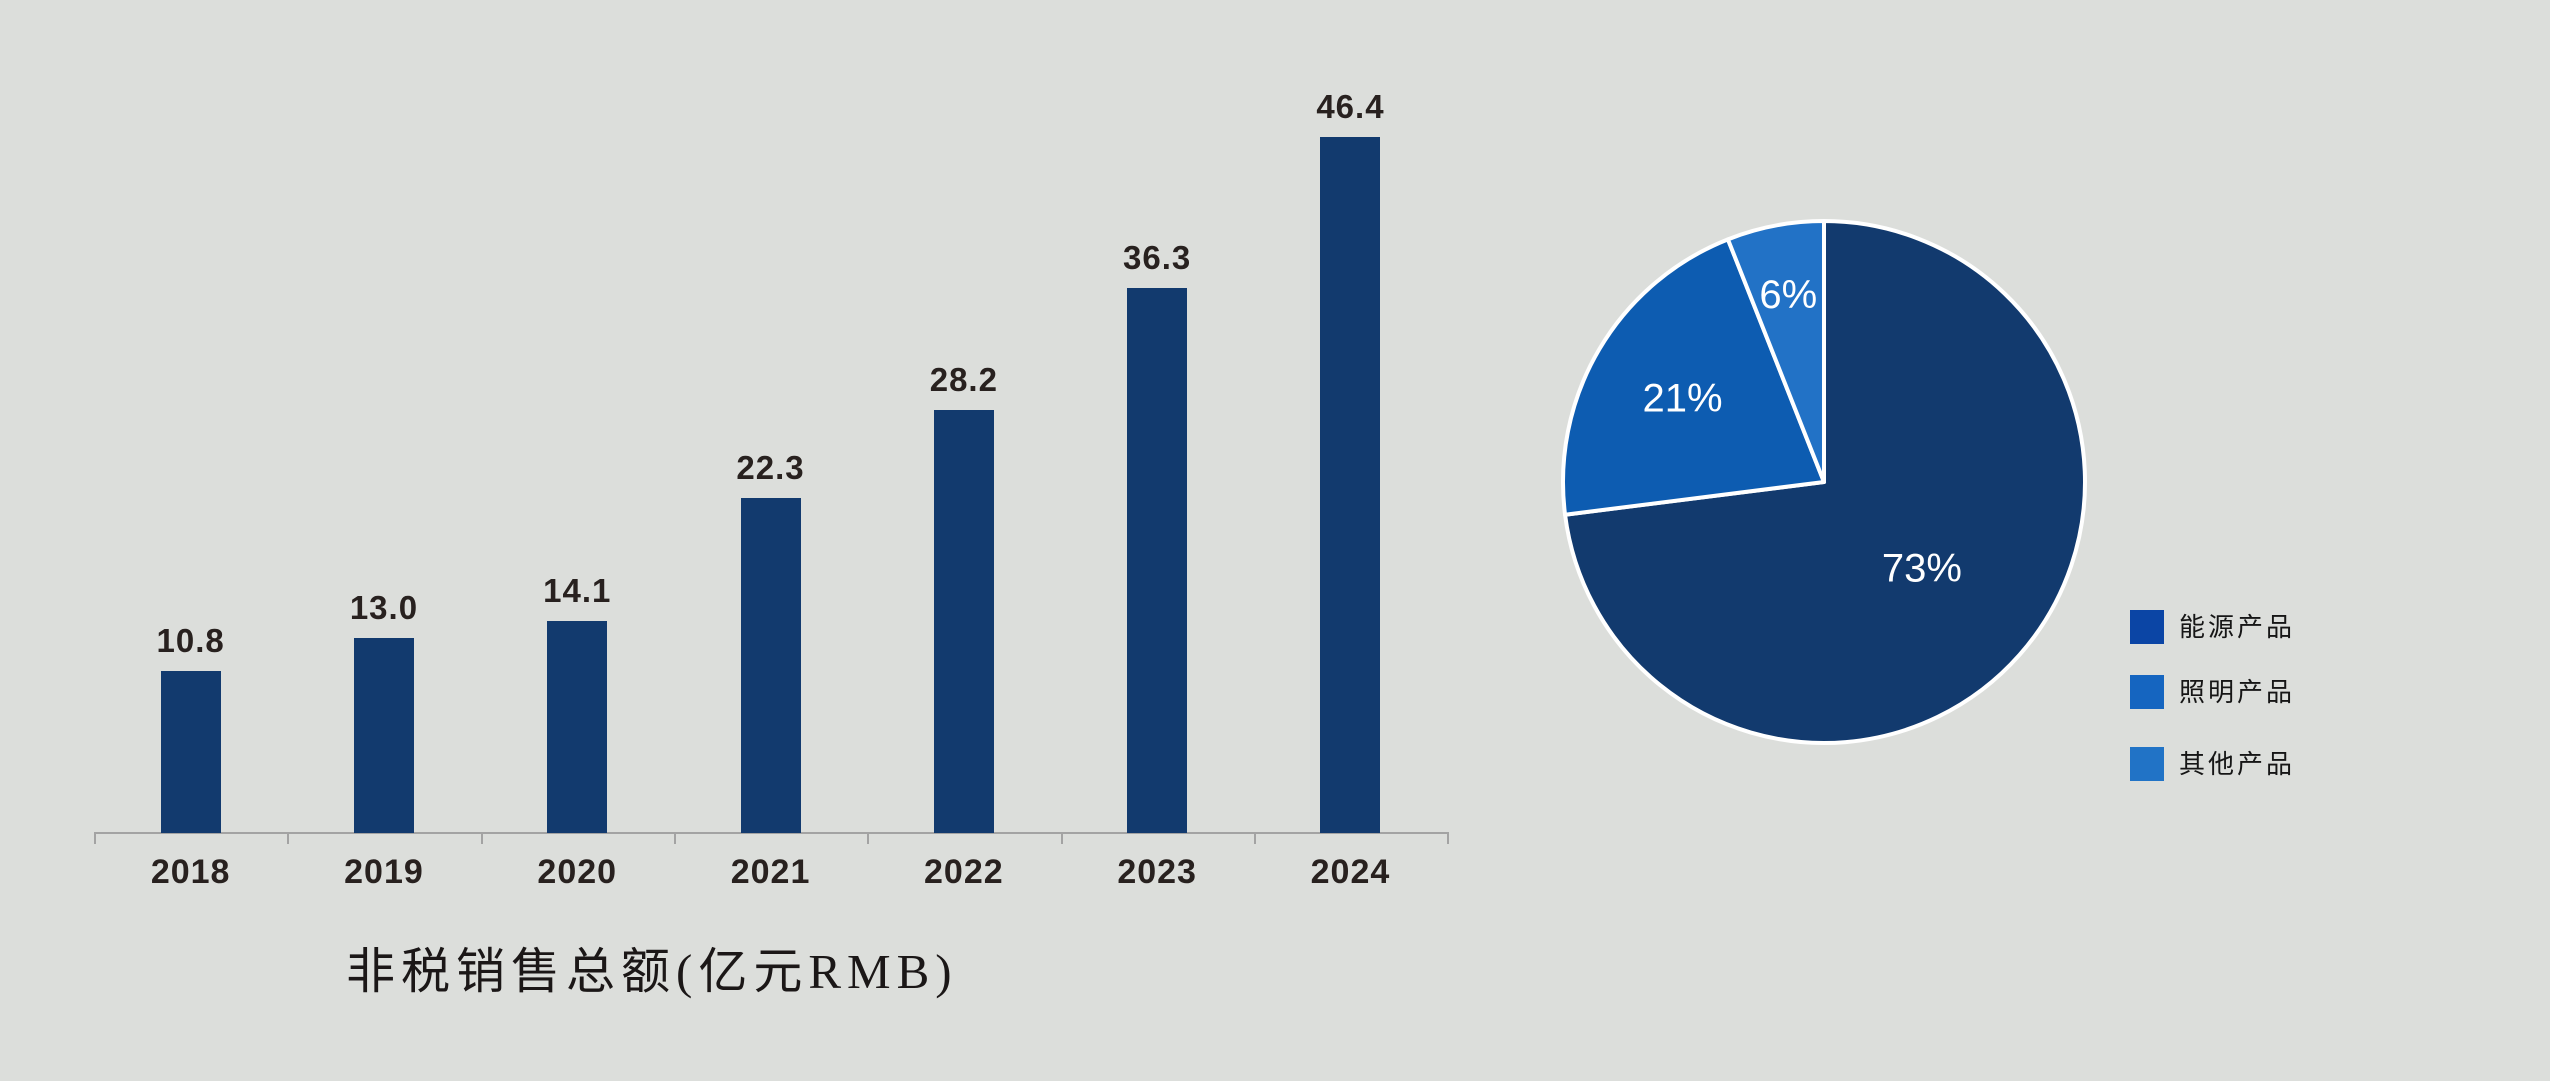 Image resolution: width=2550 pixels, height=1081 pixels. I want to click on x-axis-label-2022: 2022, so click(964, 872).